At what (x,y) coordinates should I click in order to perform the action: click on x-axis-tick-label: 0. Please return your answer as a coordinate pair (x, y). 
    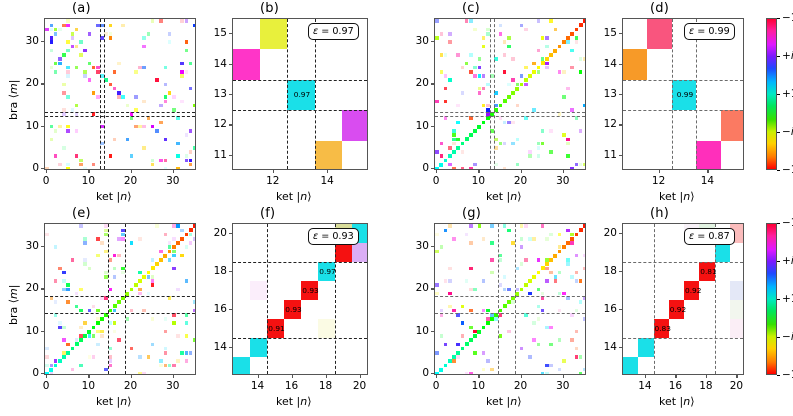
    Looking at the image, I should click on (436, 181).